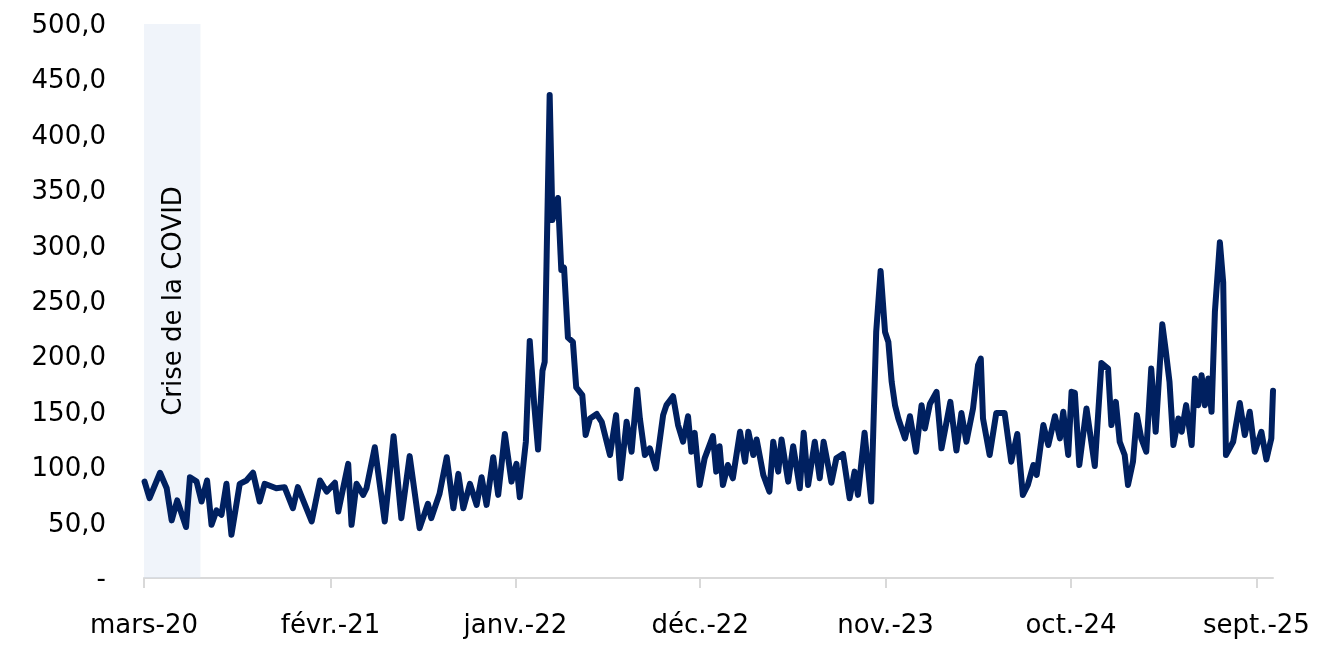 This screenshot has width=1333, height=657. What do you see at coordinates (68, 301) in the screenshot?
I see `y-tick-label: 250,0` at bounding box center [68, 301].